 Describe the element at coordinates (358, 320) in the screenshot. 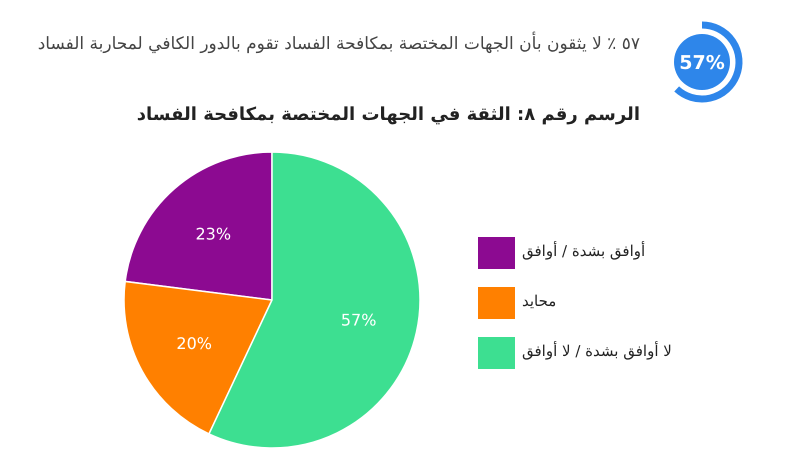

I see `data-label: 57%` at that location.